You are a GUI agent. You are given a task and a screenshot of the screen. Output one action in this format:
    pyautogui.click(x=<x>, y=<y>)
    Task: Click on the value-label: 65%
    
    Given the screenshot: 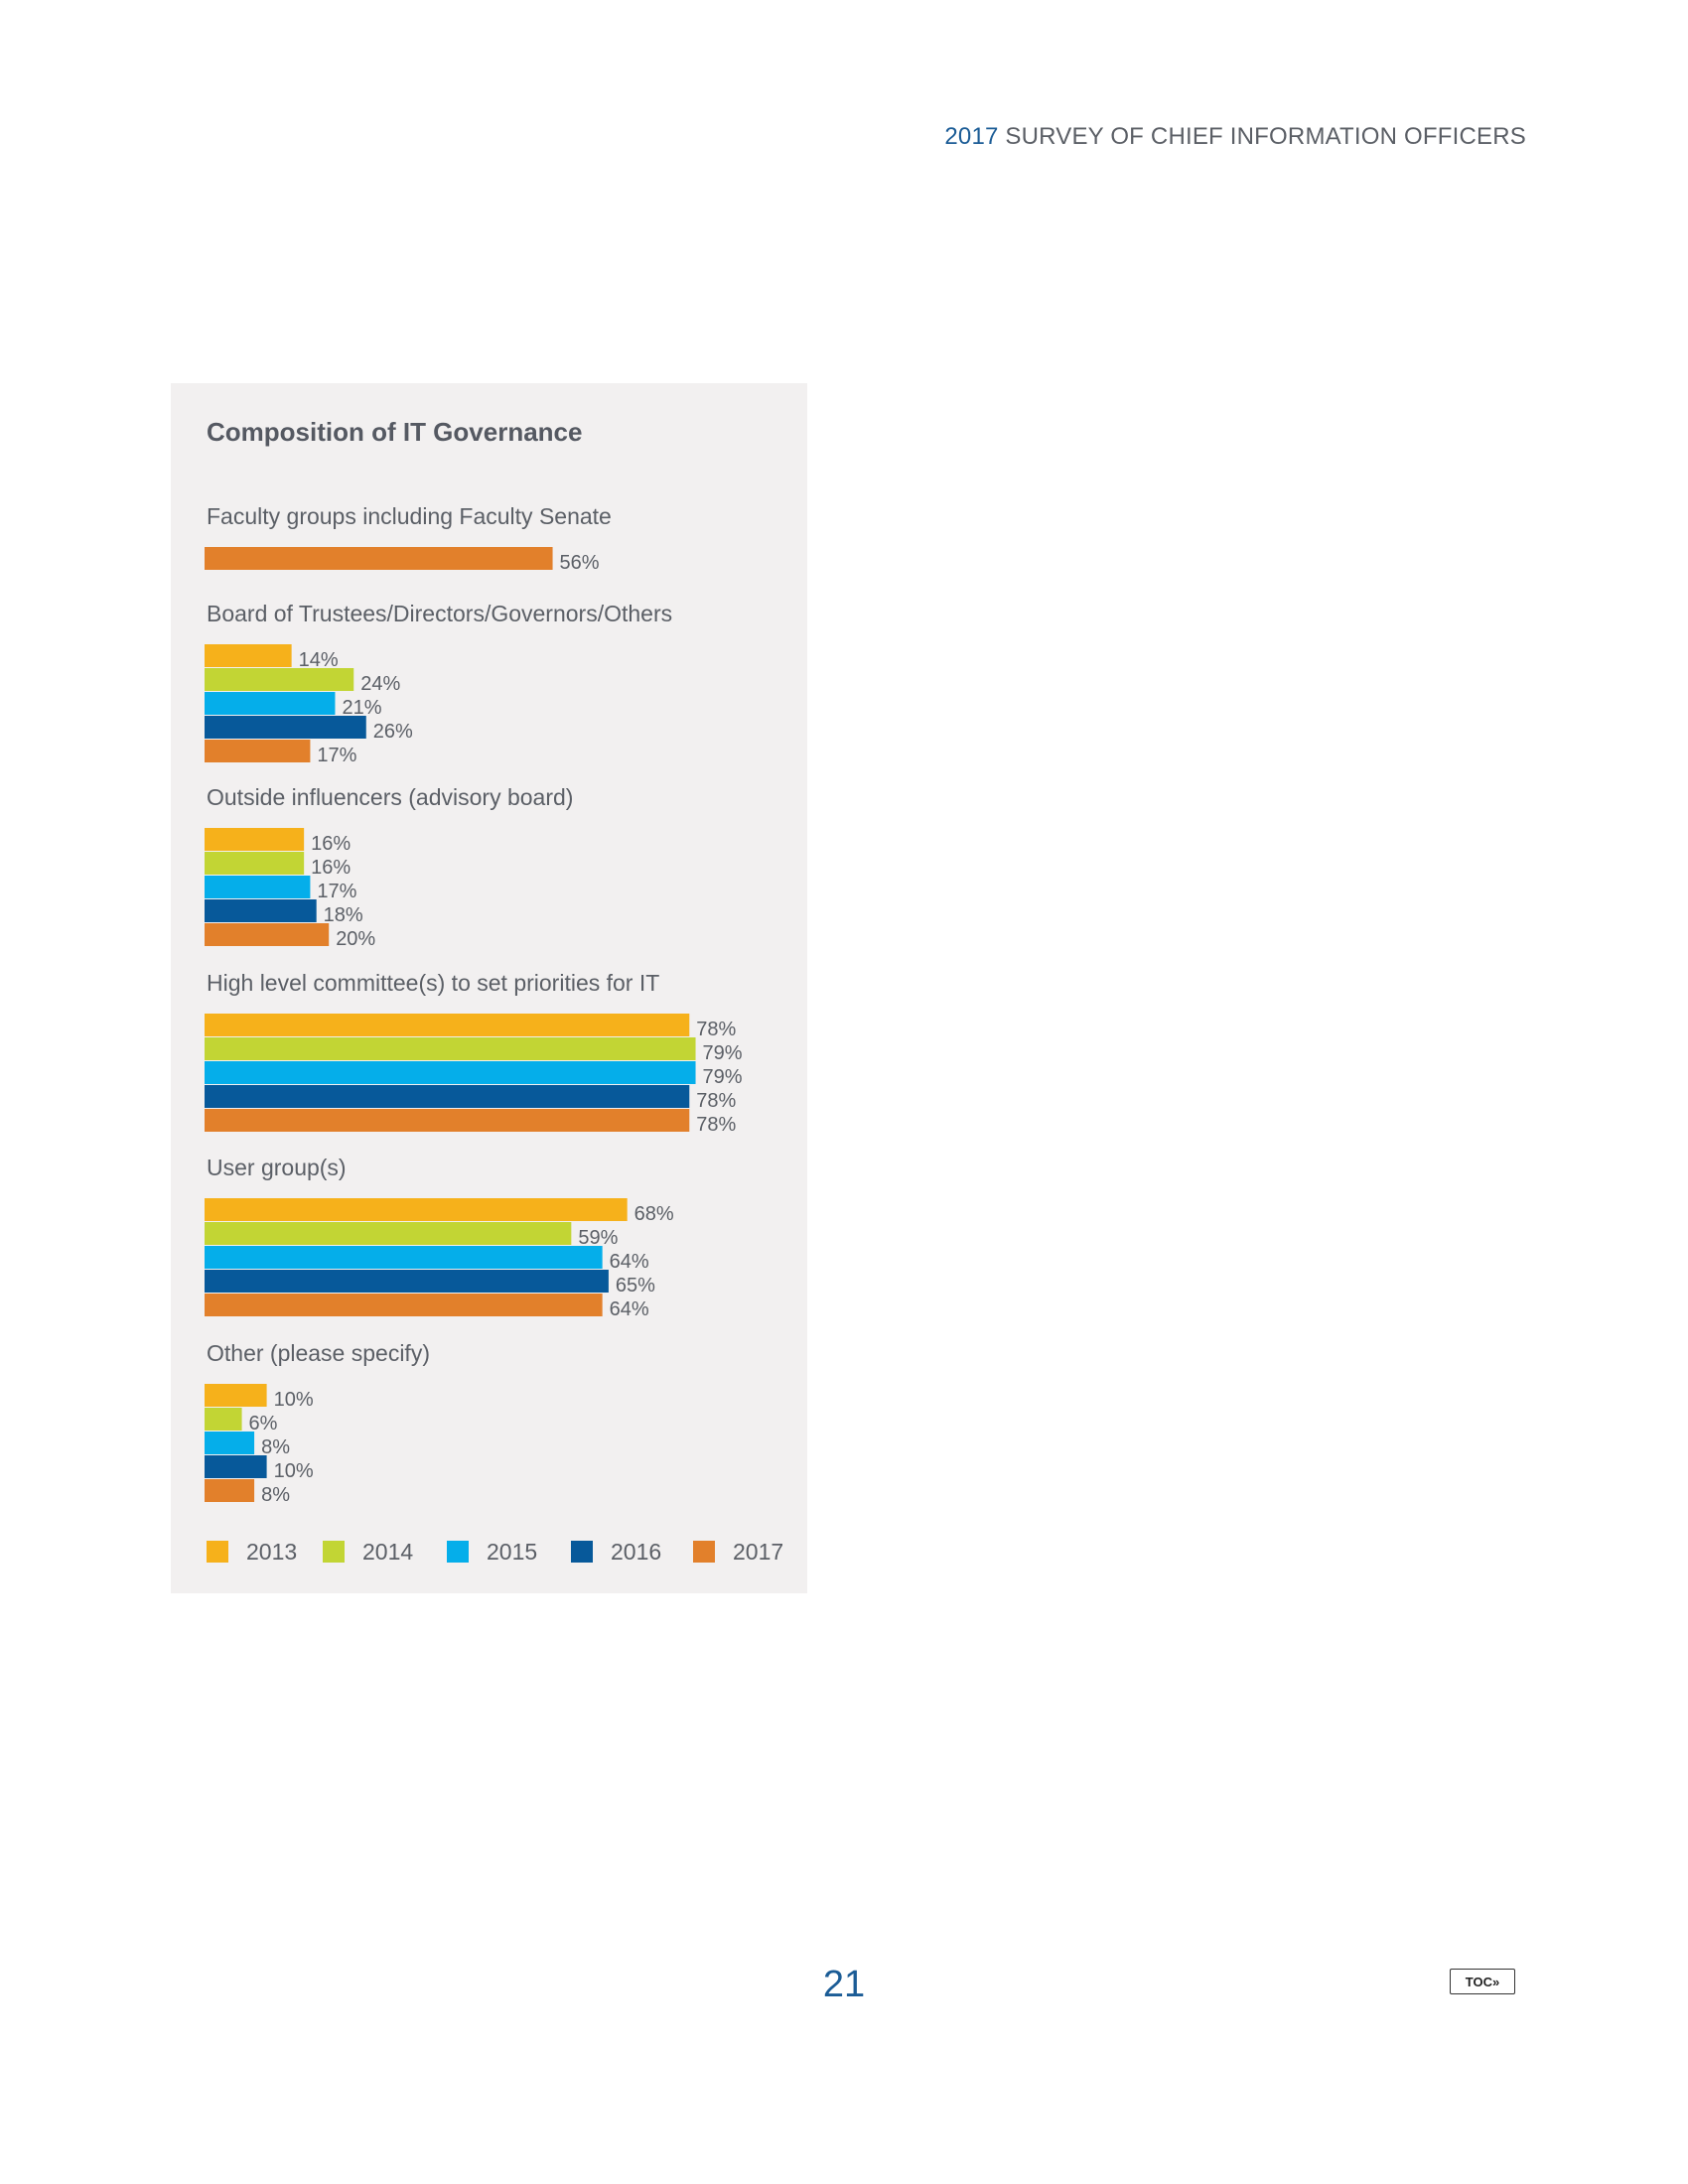 What is the action you would take?
    pyautogui.click(x=635, y=1286)
    